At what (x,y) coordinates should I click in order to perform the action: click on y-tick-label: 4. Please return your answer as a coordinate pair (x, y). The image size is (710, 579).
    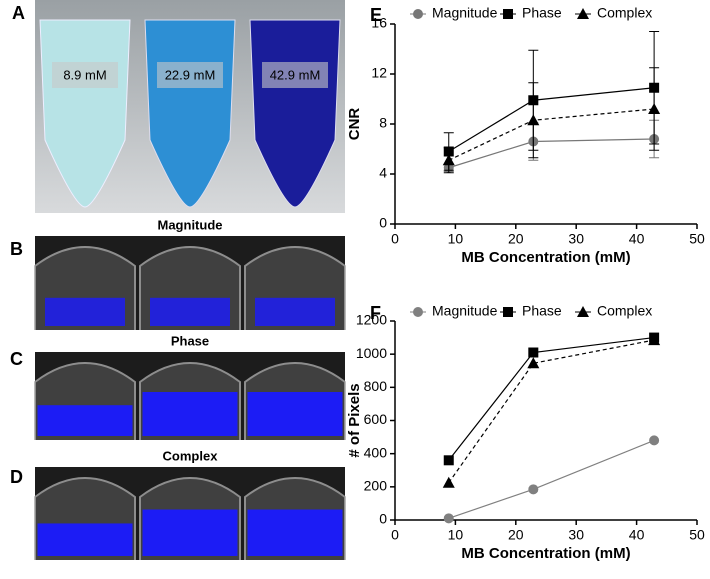
    Looking at the image, I should click on (383, 173).